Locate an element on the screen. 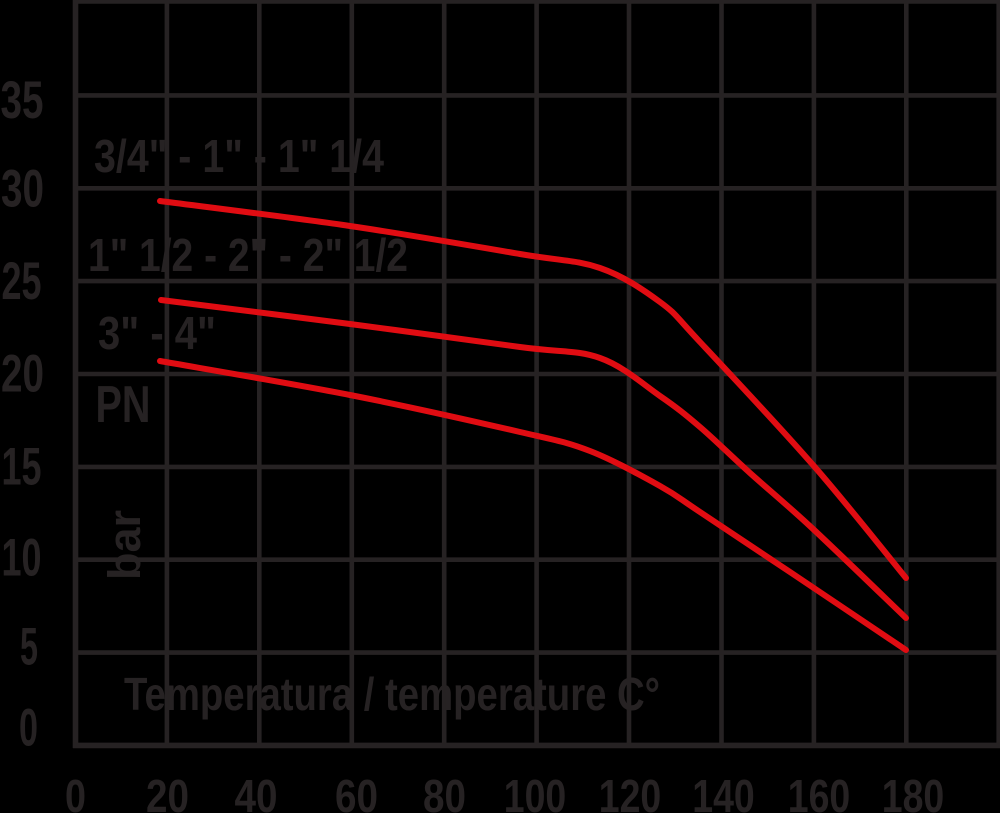 Image resolution: width=1000 pixels, height=813 pixels. svg-text: 80 is located at coordinates (444, 791).